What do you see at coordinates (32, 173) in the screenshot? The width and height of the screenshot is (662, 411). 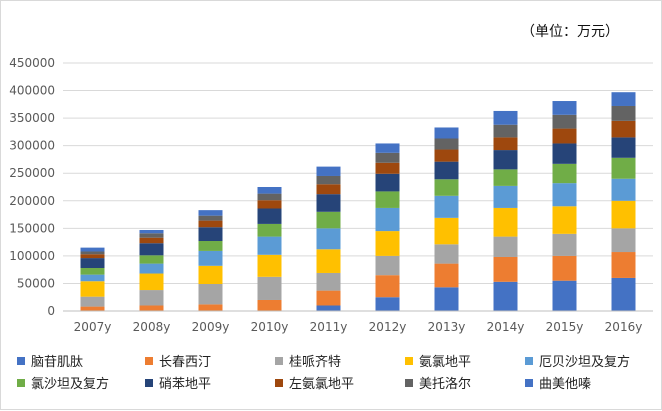 I see `y-tick-label: 250000` at bounding box center [32, 173].